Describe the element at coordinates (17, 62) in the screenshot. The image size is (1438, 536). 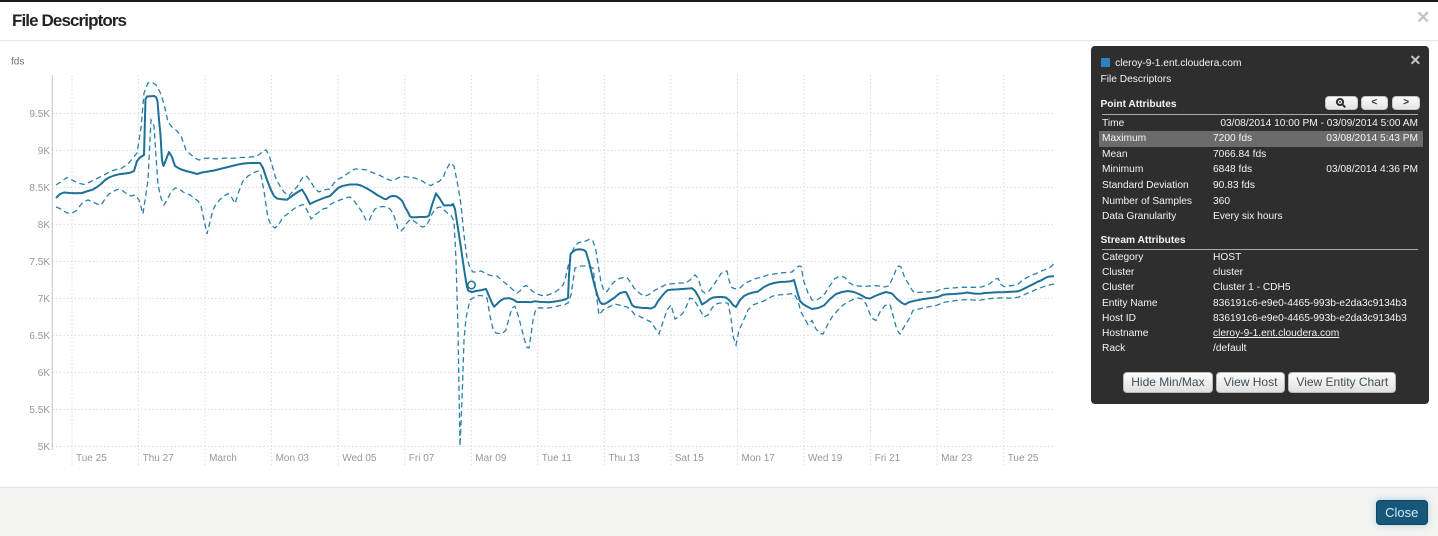
I see `svg-text: fds` at that location.